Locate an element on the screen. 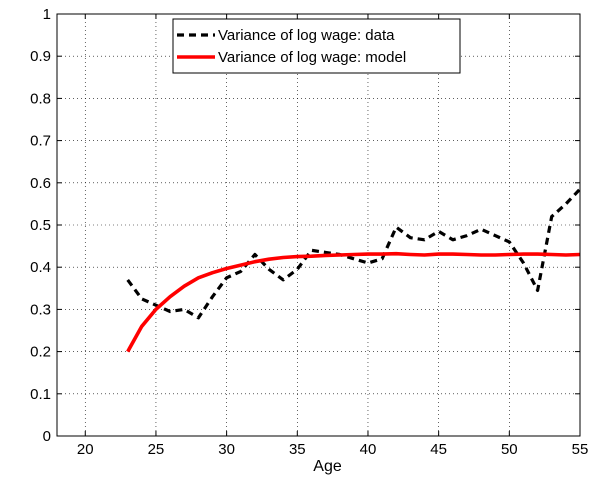 The width and height of the screenshot is (602, 488). y-tick-label: 0.3 is located at coordinates (40, 309).